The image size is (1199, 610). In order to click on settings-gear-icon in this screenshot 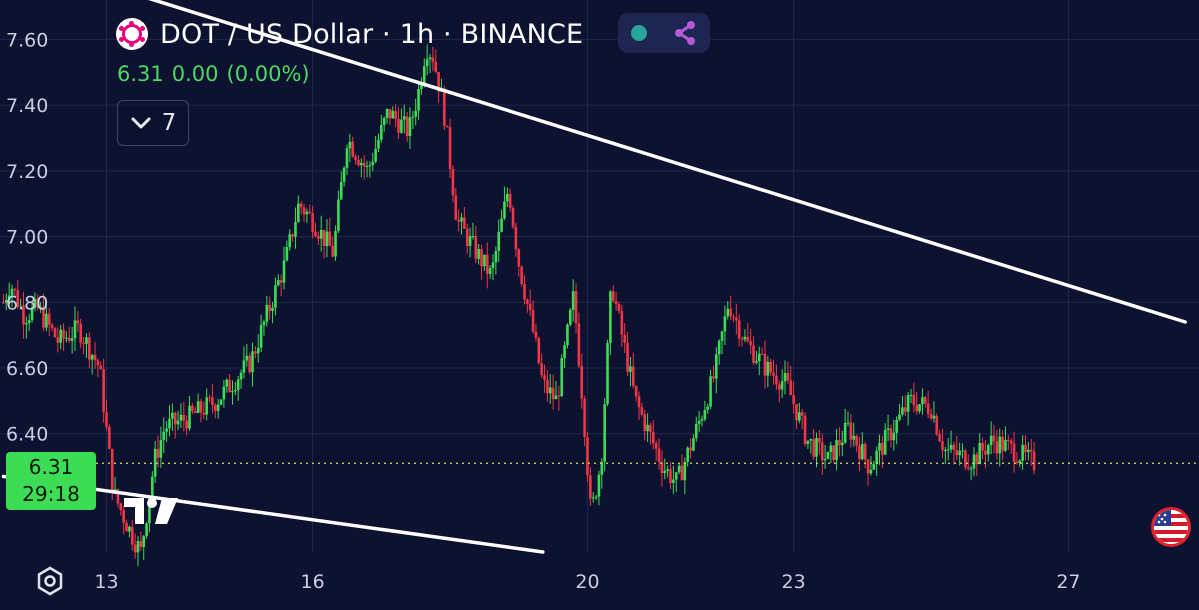, I will do `click(50, 581)`.